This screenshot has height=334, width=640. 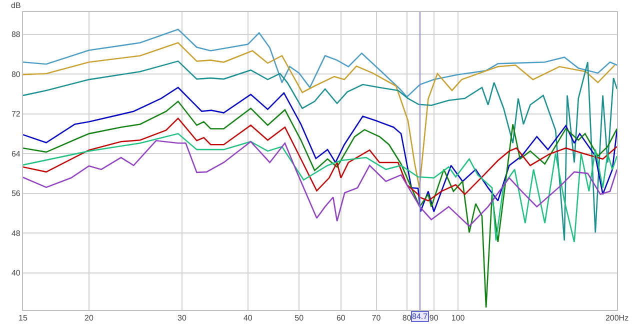 What do you see at coordinates (16, 35) in the screenshot?
I see `y-tick-label: 88` at bounding box center [16, 35].